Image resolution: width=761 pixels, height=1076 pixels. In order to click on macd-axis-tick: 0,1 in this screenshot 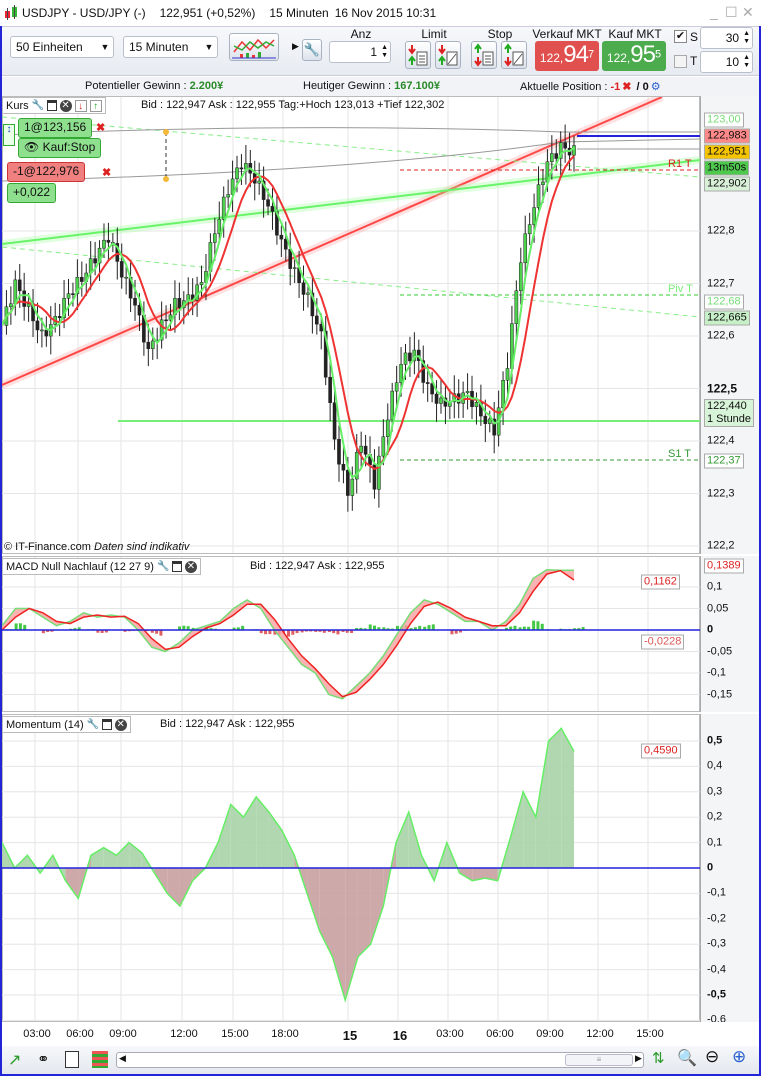, I will do `click(715, 586)`.